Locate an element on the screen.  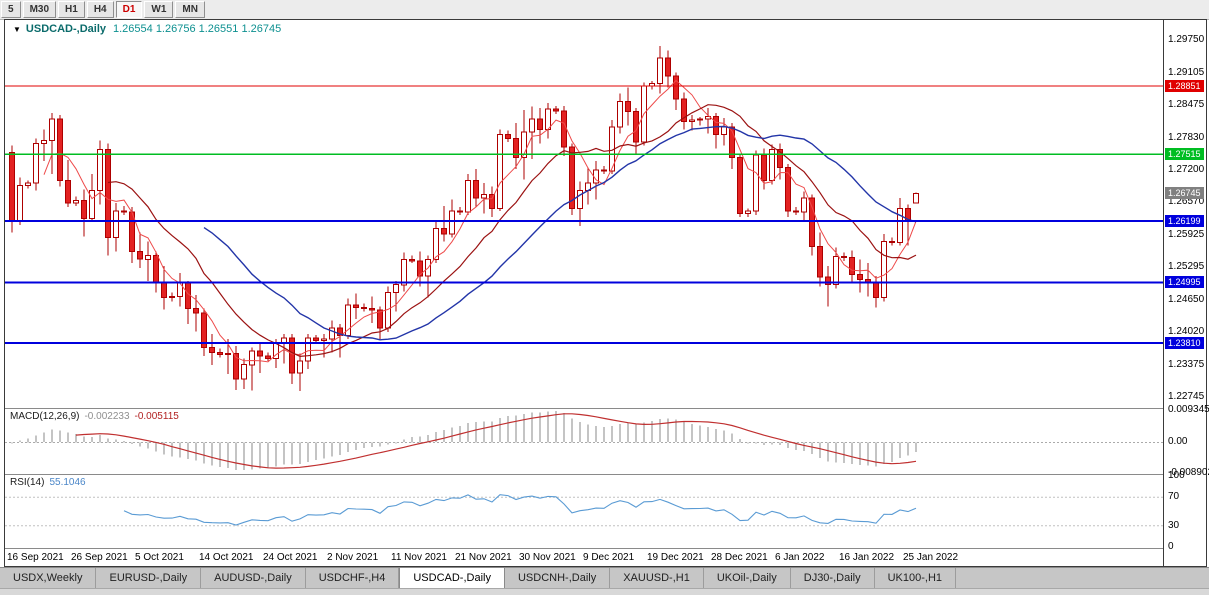
price-axis-label: 1.29105 is located at coordinates (1186, 72).